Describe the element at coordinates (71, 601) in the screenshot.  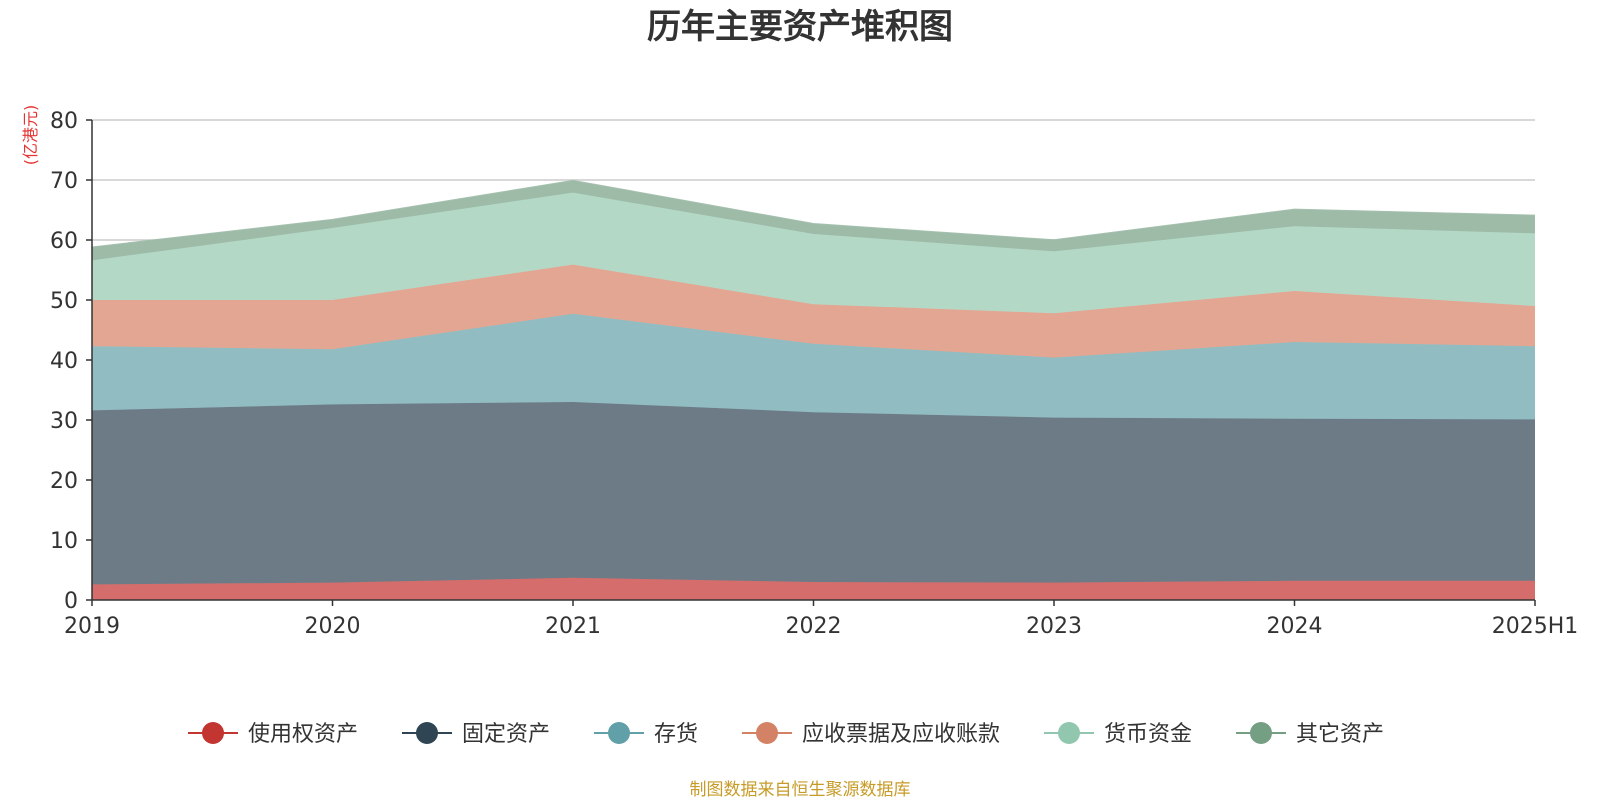
I see `y-tick-label: 0` at that location.